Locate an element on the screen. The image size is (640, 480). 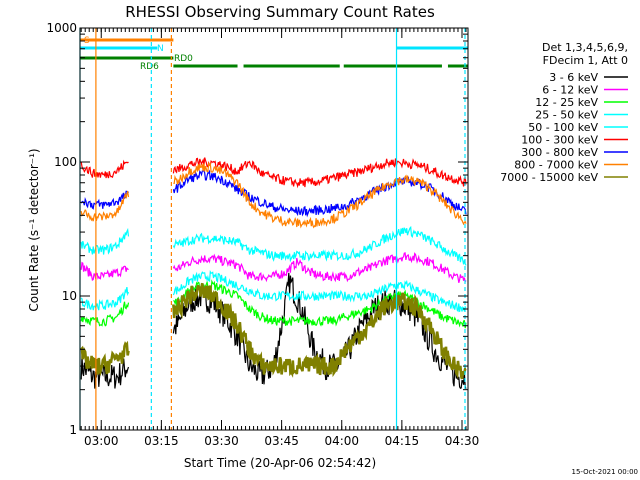
flag-label-n: N is located at coordinates (160, 49).